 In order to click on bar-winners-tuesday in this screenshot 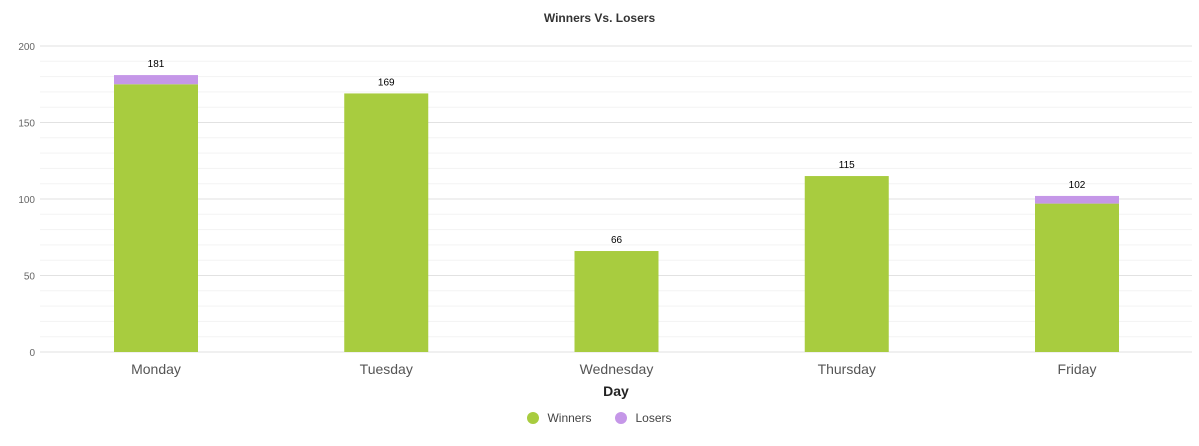, I will do `click(386, 223)`.